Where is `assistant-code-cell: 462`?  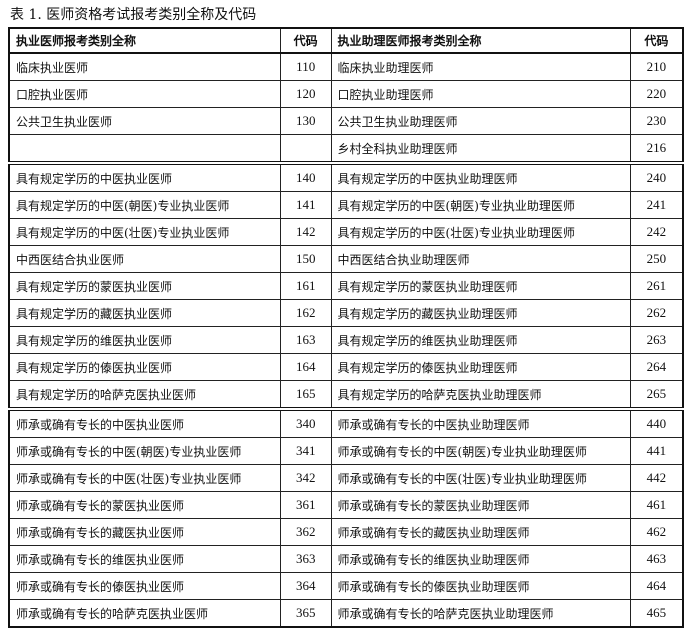 assistant-code-cell: 462 is located at coordinates (656, 532).